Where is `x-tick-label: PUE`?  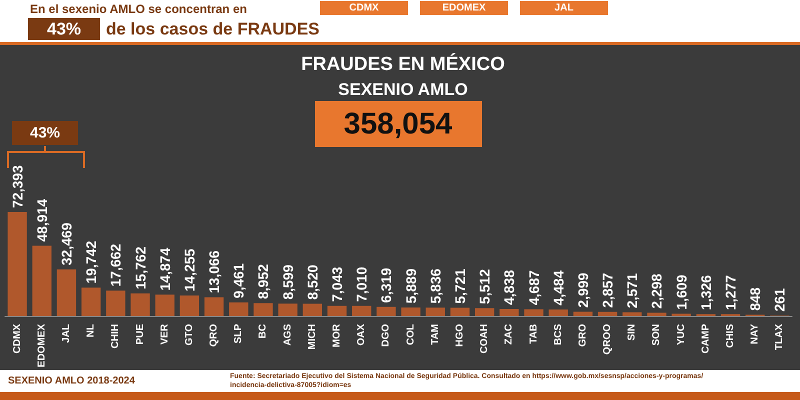
x-tick-label: PUE is located at coordinates (140, 334).